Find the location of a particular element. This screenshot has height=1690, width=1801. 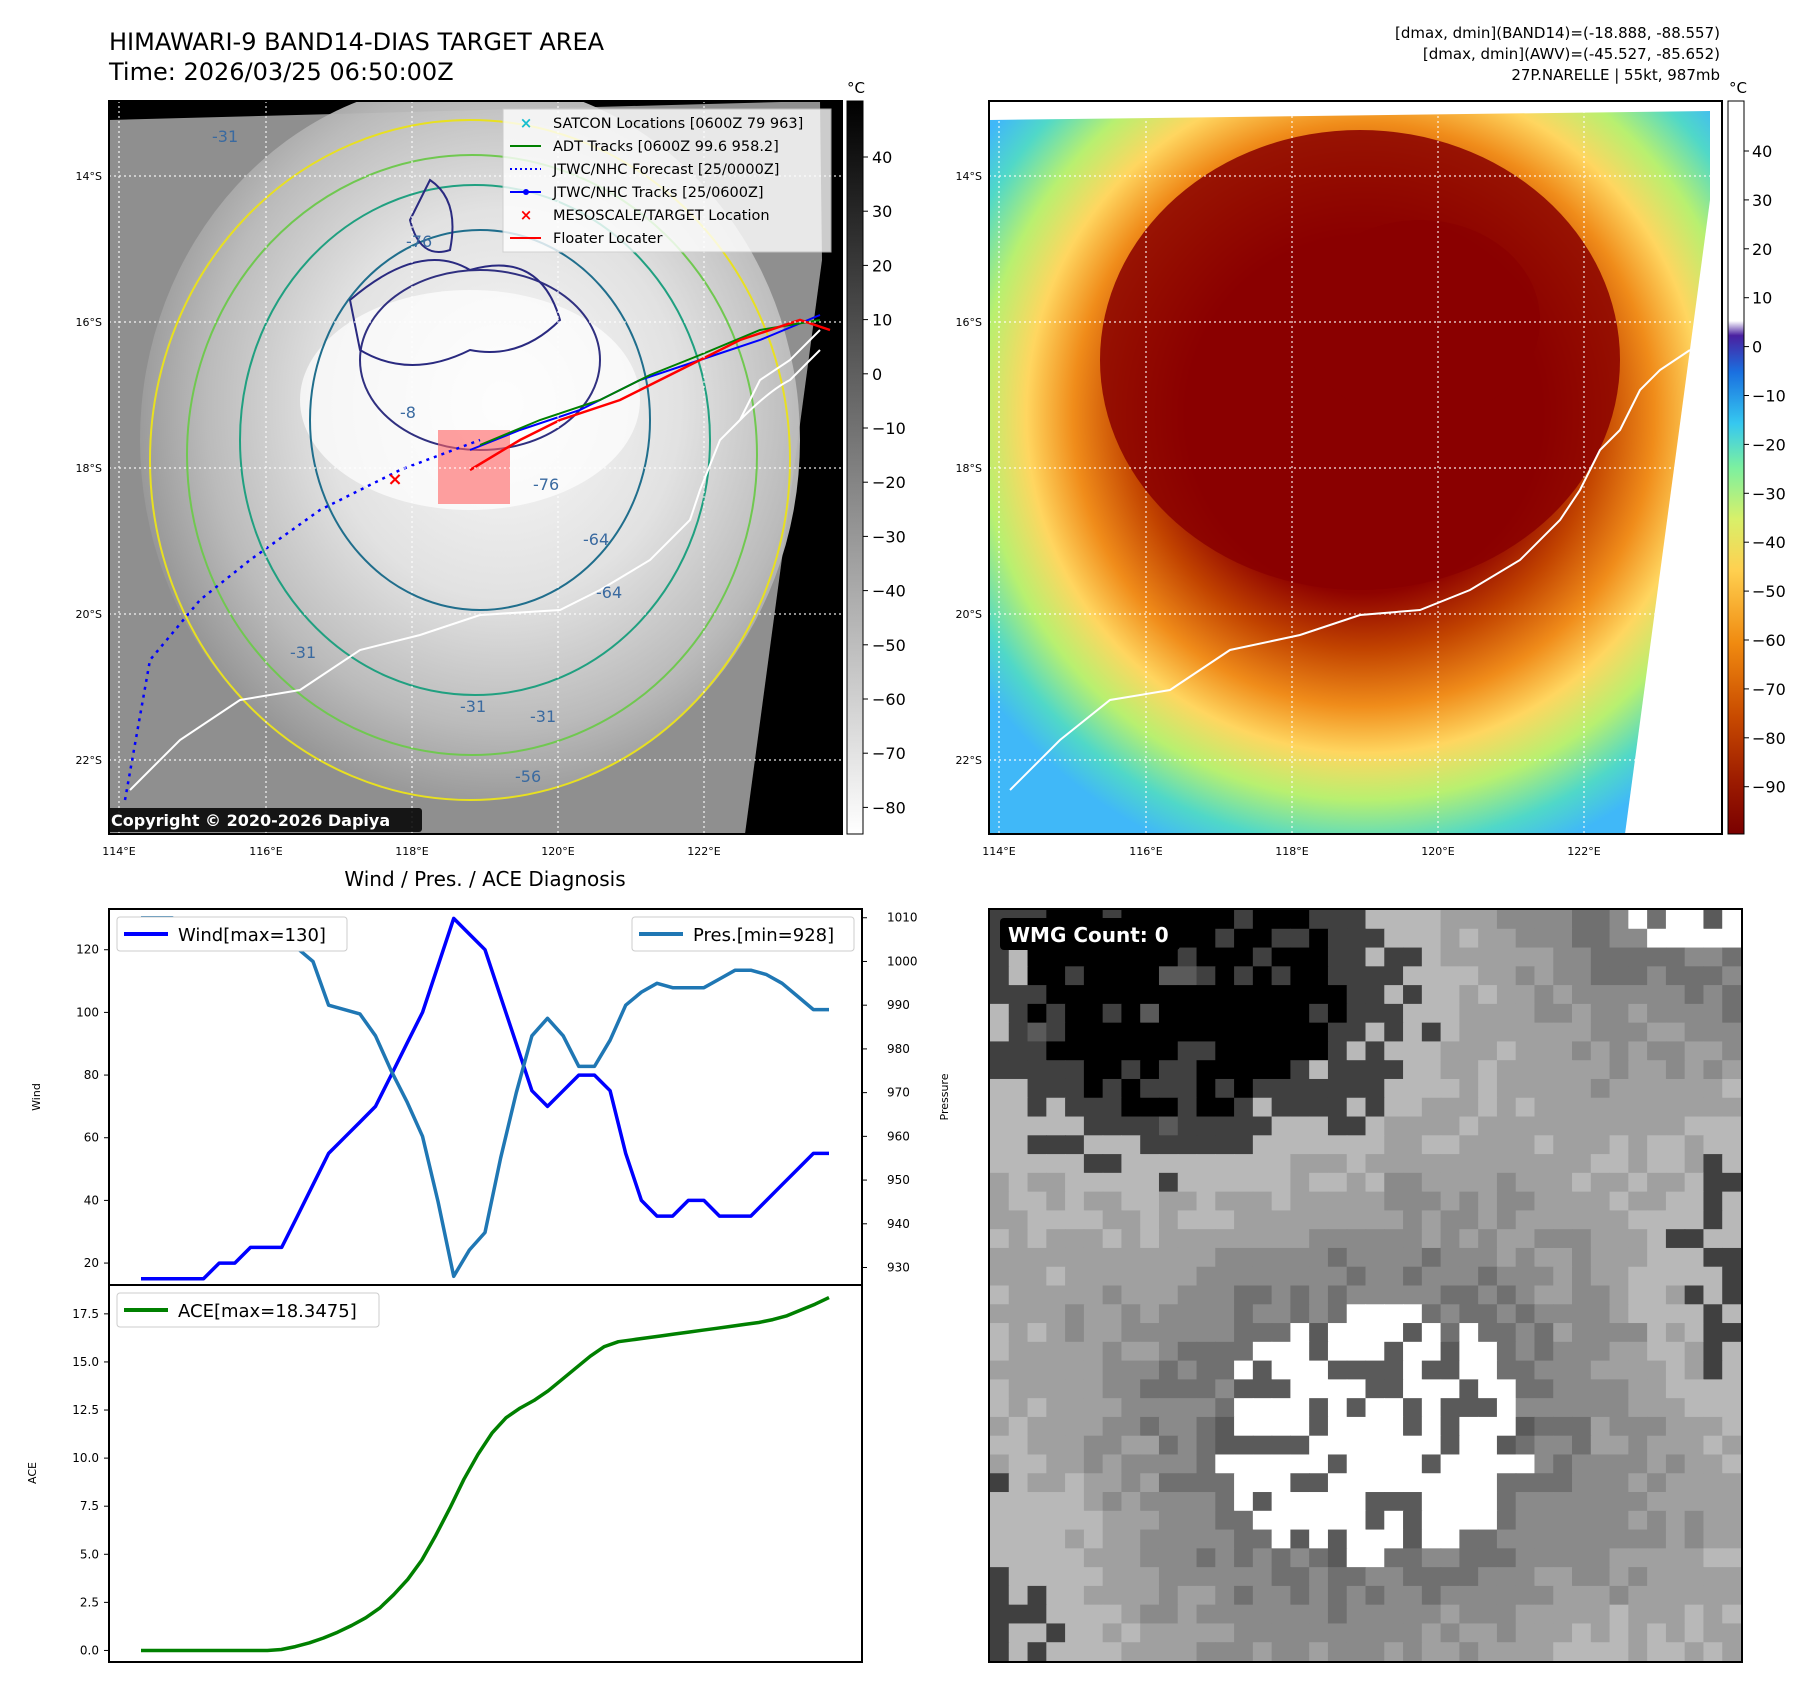

ir-colorbar-tick-label: −20 is located at coordinates (889, 482).